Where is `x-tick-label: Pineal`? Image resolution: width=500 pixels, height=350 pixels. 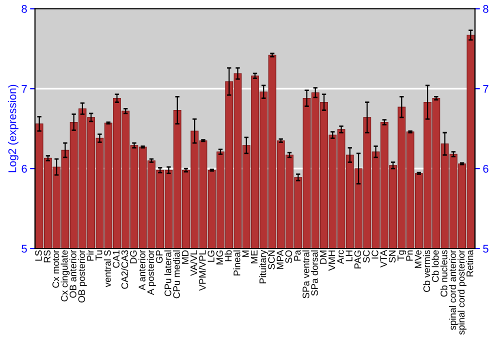 x-tick-label: Pineal is located at coordinates (236, 263).